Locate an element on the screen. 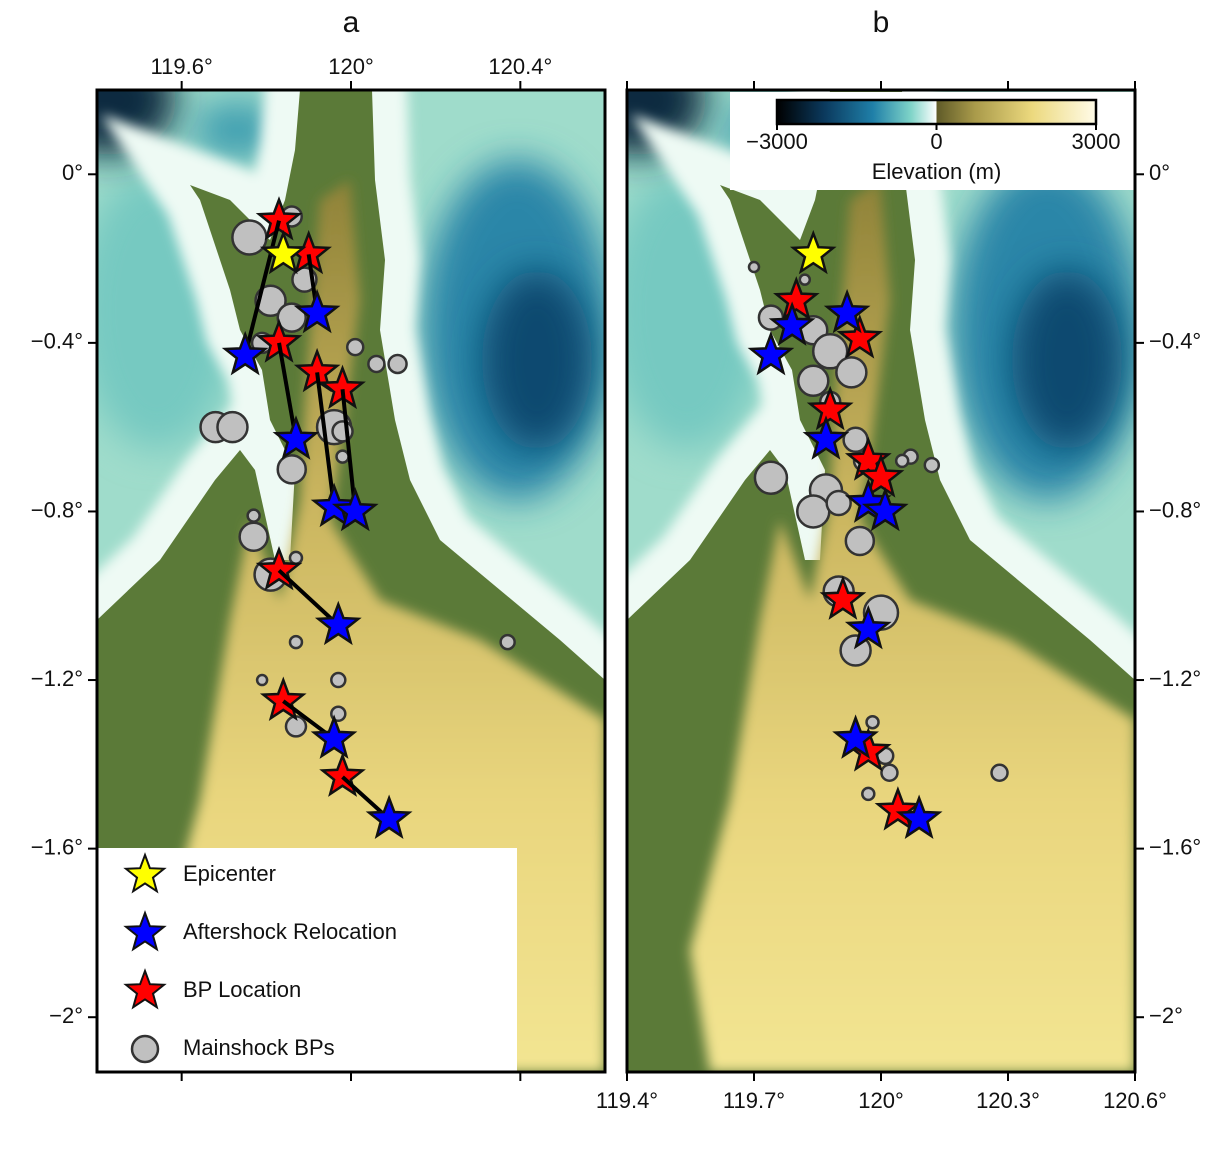  x-tick-label: 119.7° is located at coordinates (754, 1100).